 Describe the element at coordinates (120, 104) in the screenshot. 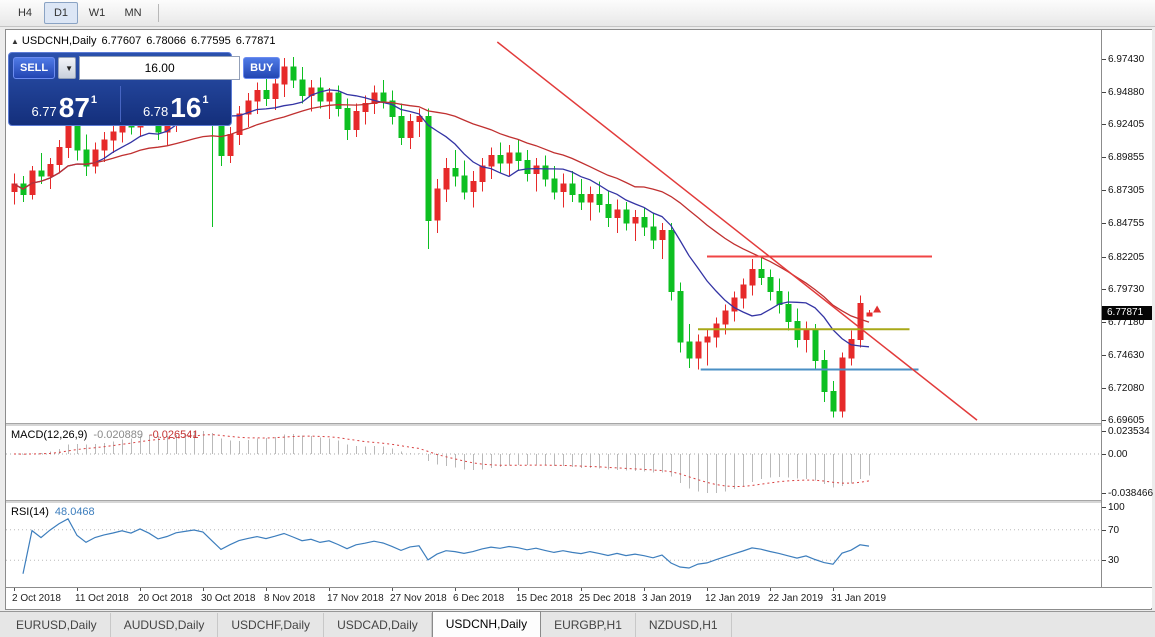

I see `bid-ask-divider` at that location.